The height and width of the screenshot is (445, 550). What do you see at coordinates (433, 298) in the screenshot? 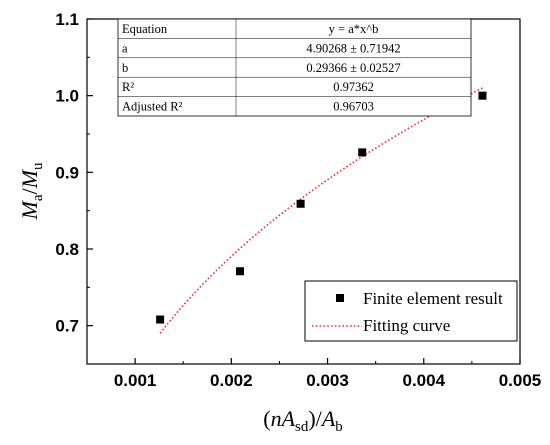
I see `legend-label-scatter: Finite element result` at bounding box center [433, 298].